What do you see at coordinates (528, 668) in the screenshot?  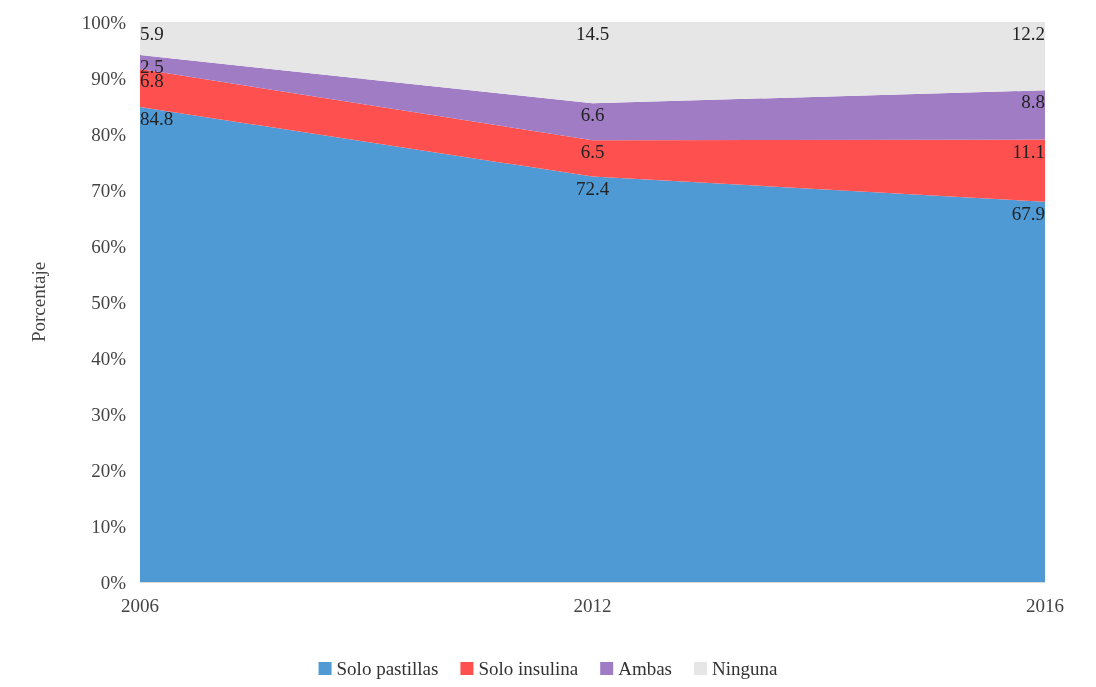 I see `legend-label: Solo insulina` at bounding box center [528, 668].